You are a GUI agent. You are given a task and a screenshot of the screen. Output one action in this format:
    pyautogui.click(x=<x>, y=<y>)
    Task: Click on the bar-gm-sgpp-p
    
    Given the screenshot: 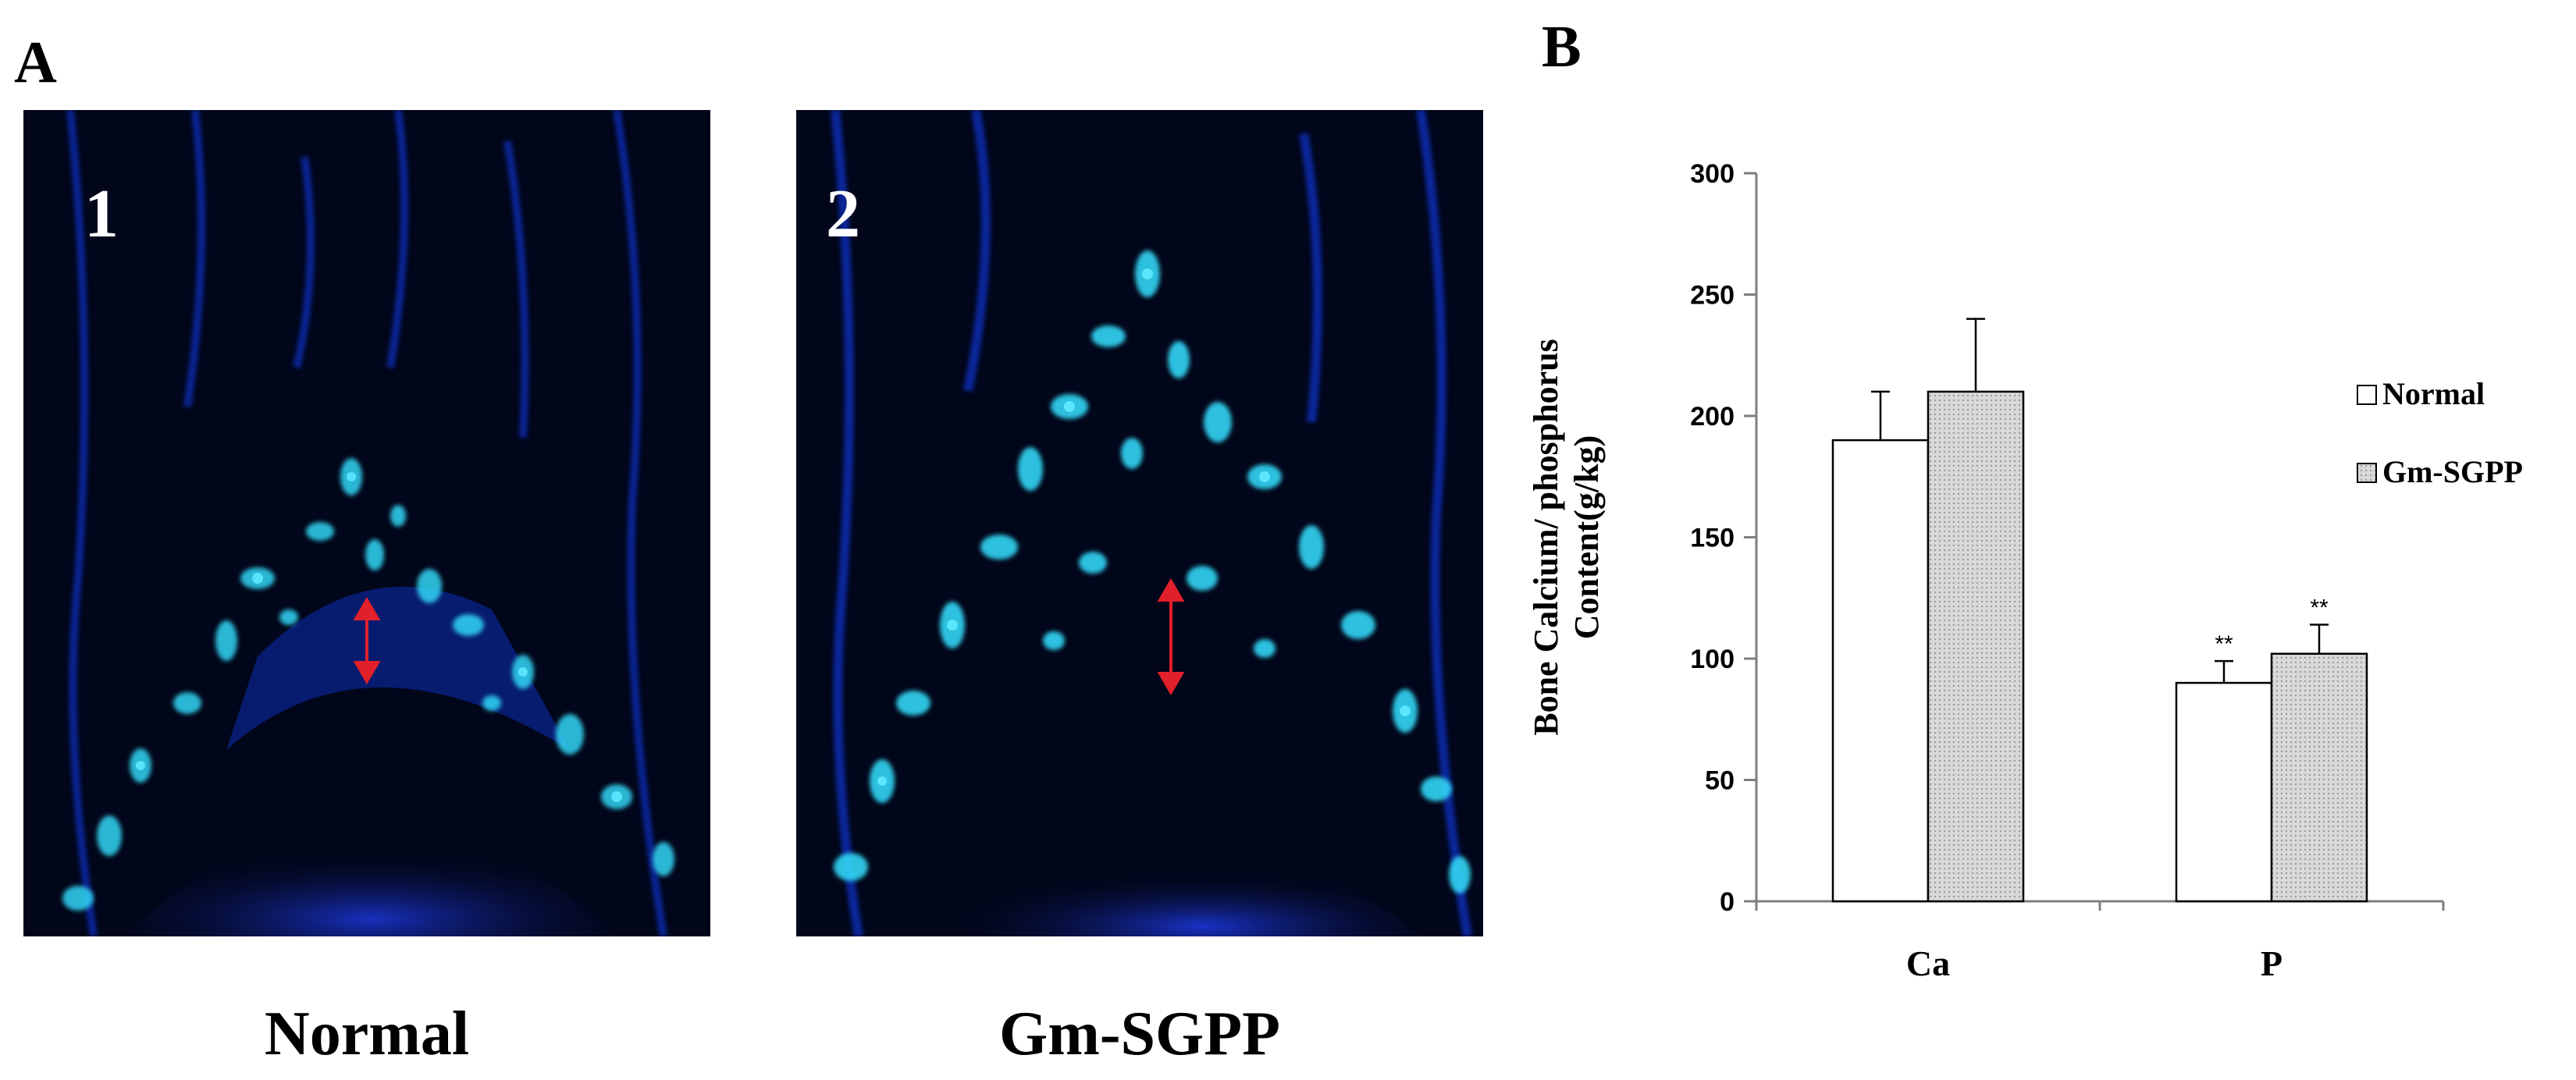 What is the action you would take?
    pyautogui.click(x=2319, y=777)
    